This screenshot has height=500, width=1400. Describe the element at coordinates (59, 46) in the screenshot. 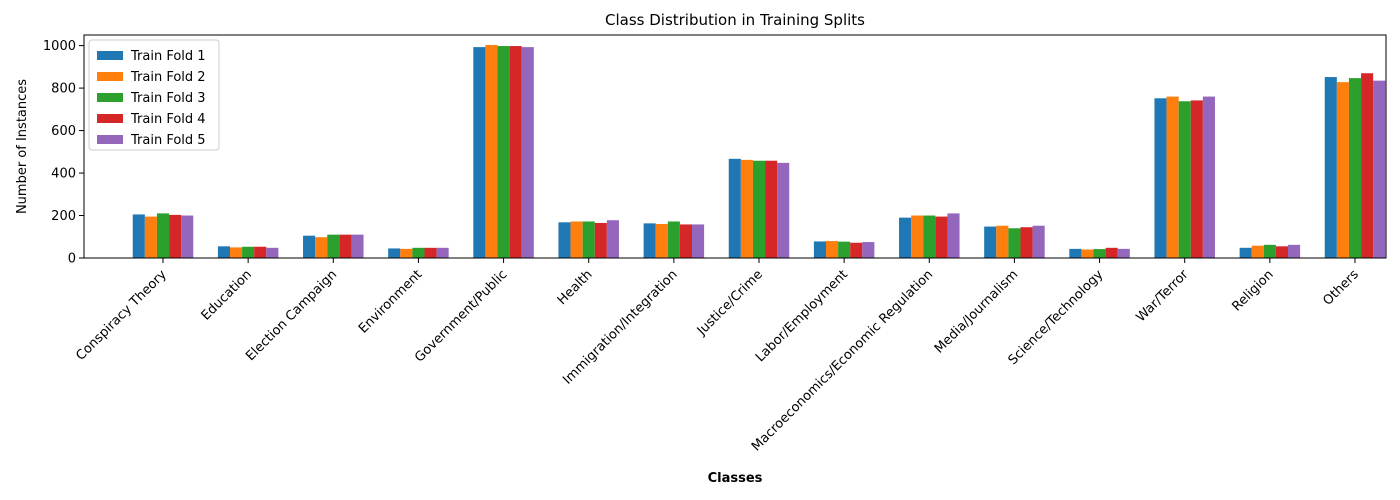

I see `y-tick-label: 1000` at that location.